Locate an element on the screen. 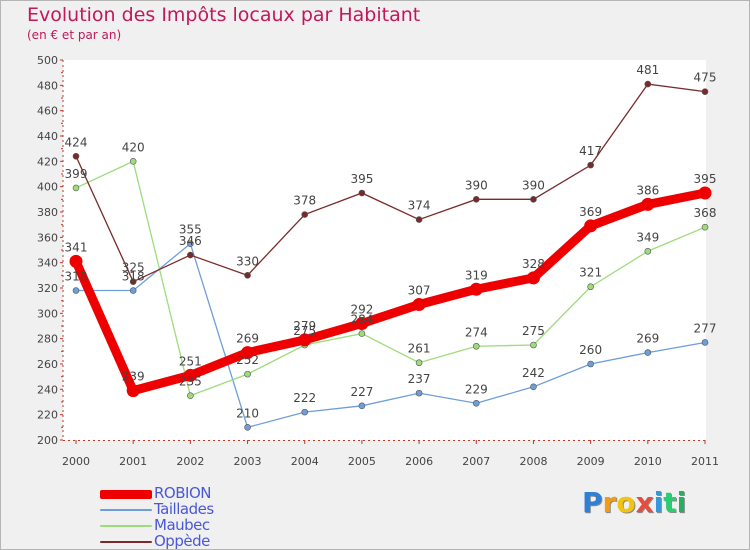 The width and height of the screenshot is (750, 550). data-label-maubec: 252 is located at coordinates (247, 360).